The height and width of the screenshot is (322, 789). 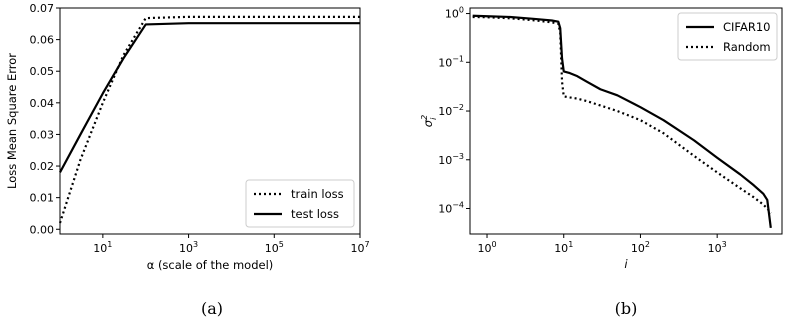 What do you see at coordinates (42, 103) in the screenshot?
I see `a-y-tick-label-4: 0.04` at bounding box center [42, 103].